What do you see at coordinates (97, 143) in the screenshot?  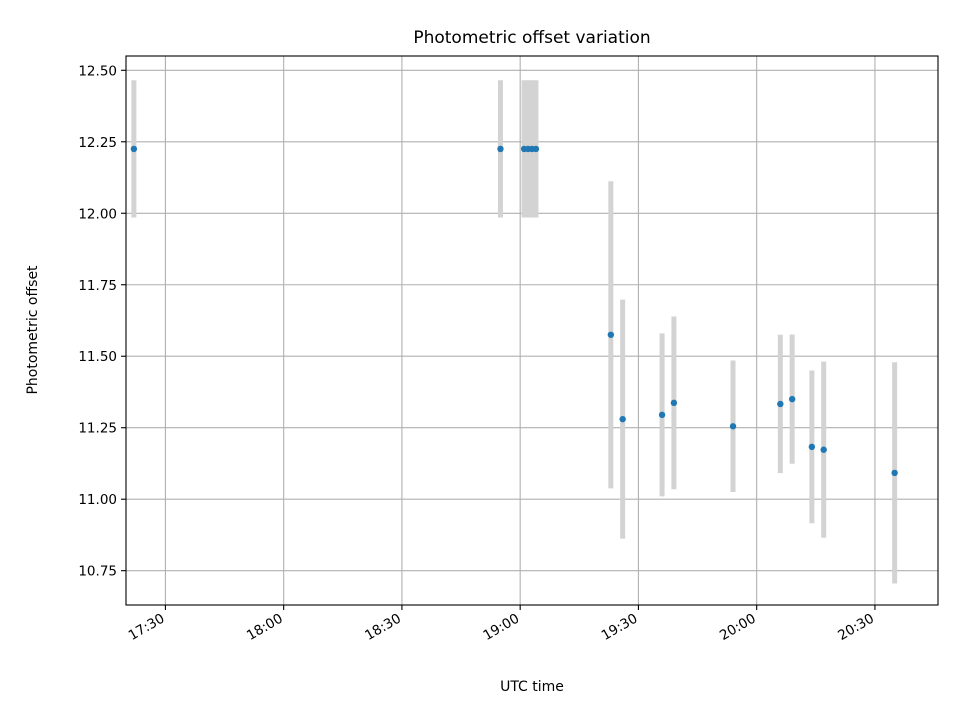 I see `y-tick-label: 12.25` at bounding box center [97, 143].